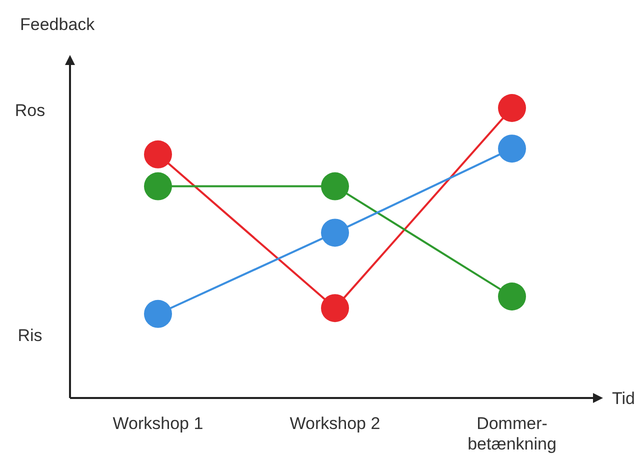 The height and width of the screenshot is (467, 644). What do you see at coordinates (512, 434) in the screenshot?
I see `x-tick-label: Dommer- betænkning` at bounding box center [512, 434].